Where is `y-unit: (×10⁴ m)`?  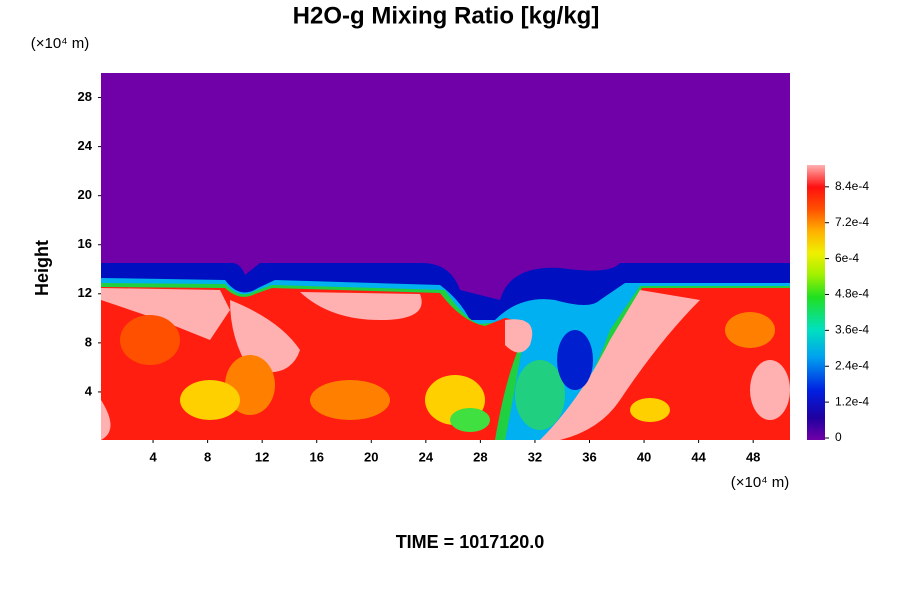
y-unit: (×10⁴ m) is located at coordinates (60, 43).